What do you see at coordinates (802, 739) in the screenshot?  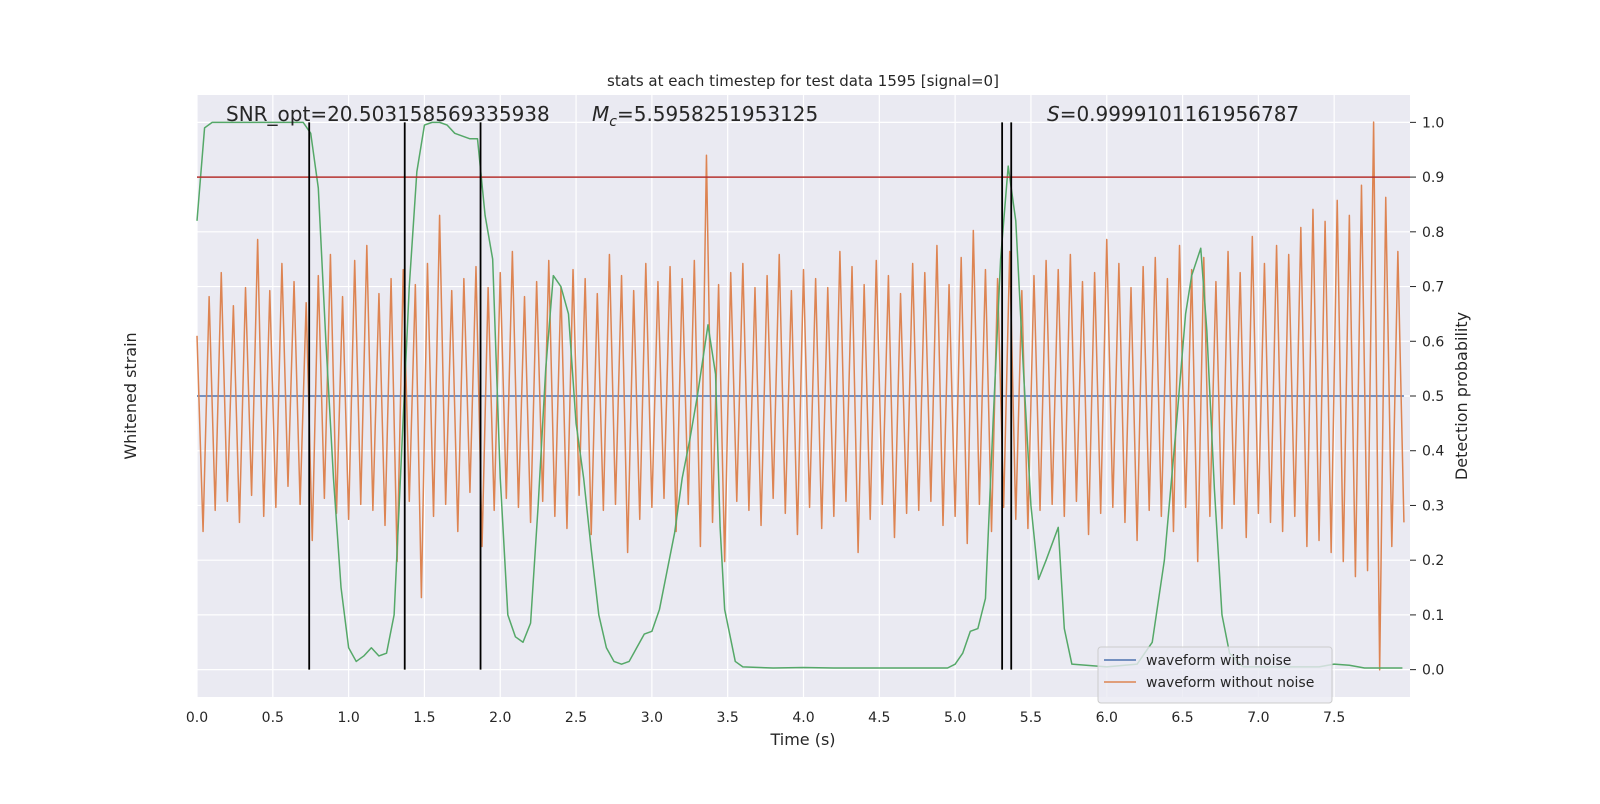 I see `x-axis-label: Time (s)` at bounding box center [802, 739].